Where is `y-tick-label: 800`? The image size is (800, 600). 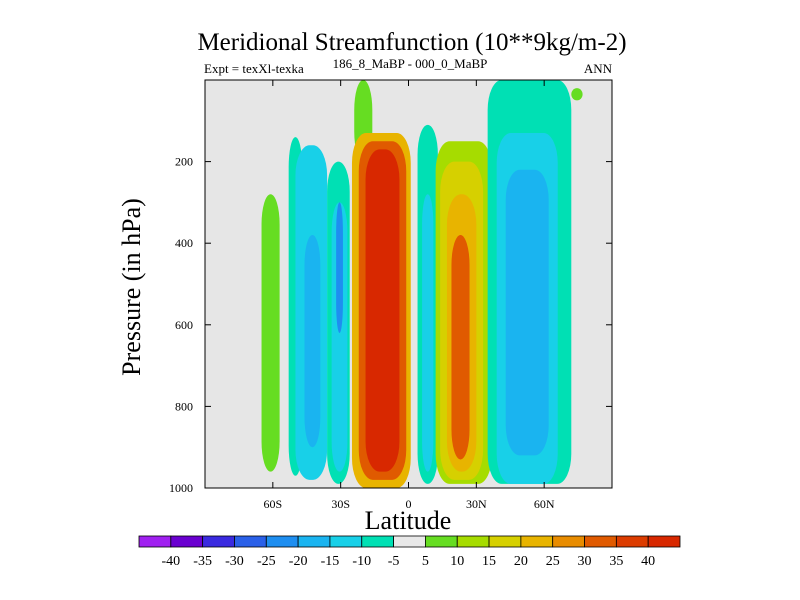 y-tick-label: 800 is located at coordinates (184, 406).